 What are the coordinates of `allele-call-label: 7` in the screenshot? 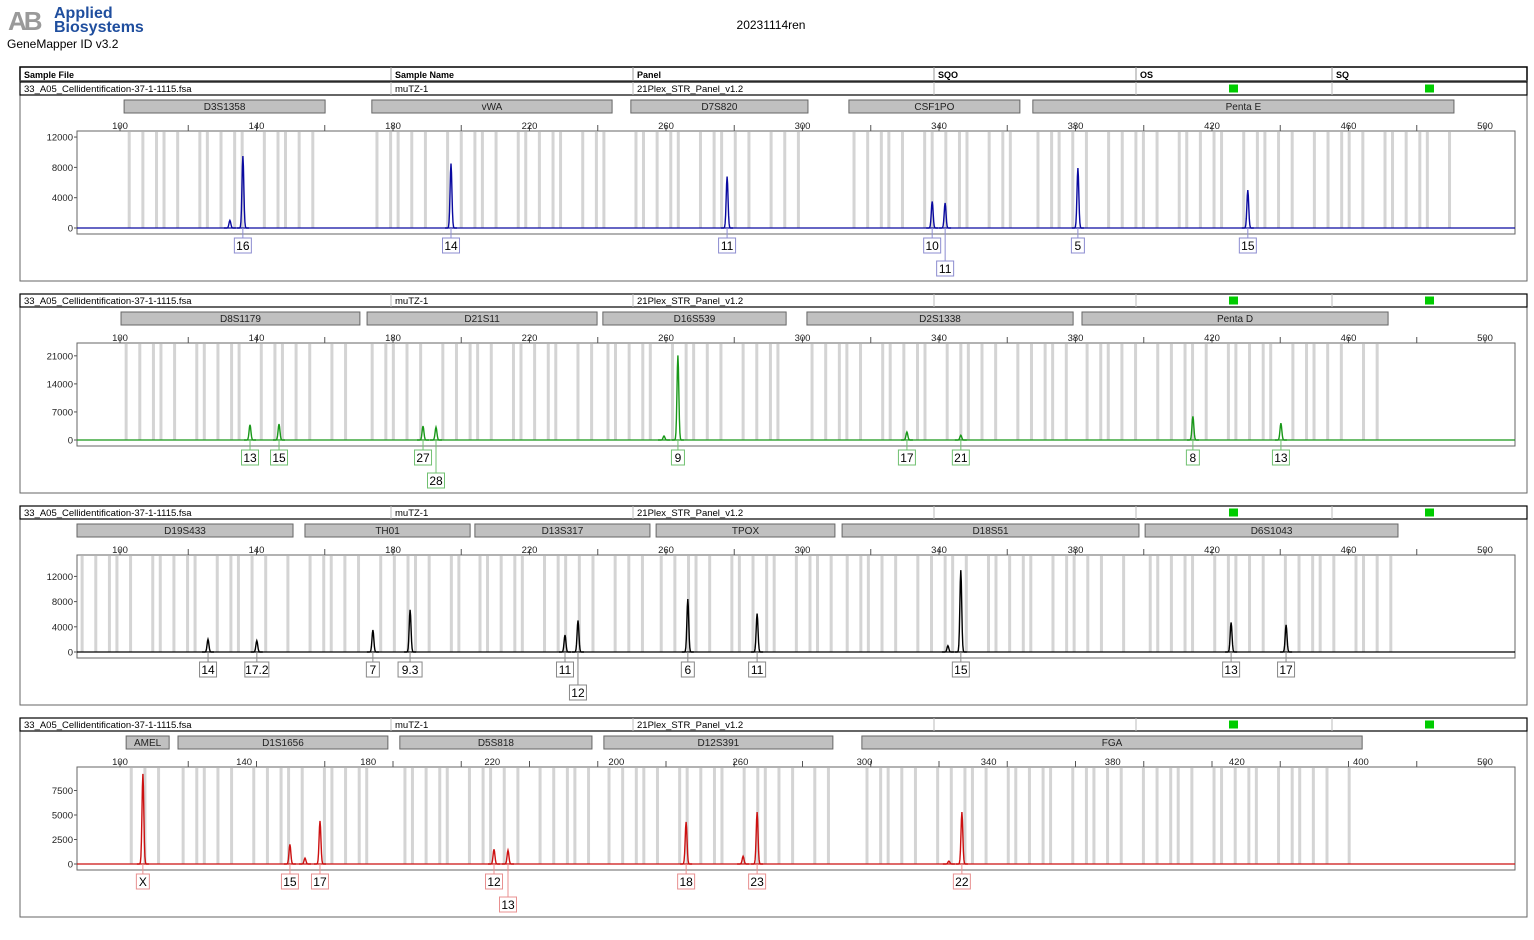 It's located at (372, 669).